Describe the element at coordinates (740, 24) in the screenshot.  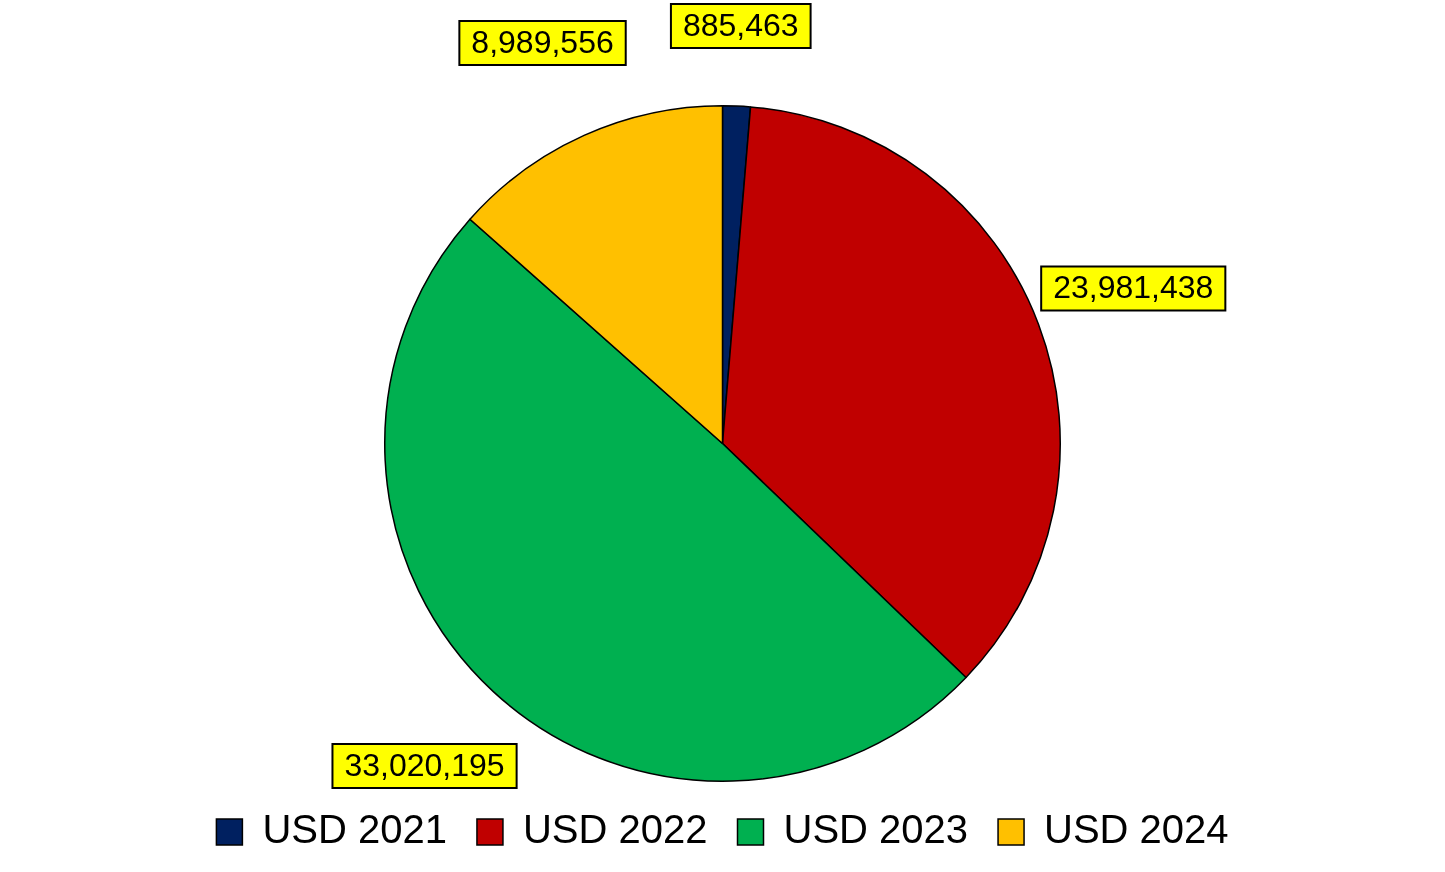
I see `data-label: 885,463` at that location.